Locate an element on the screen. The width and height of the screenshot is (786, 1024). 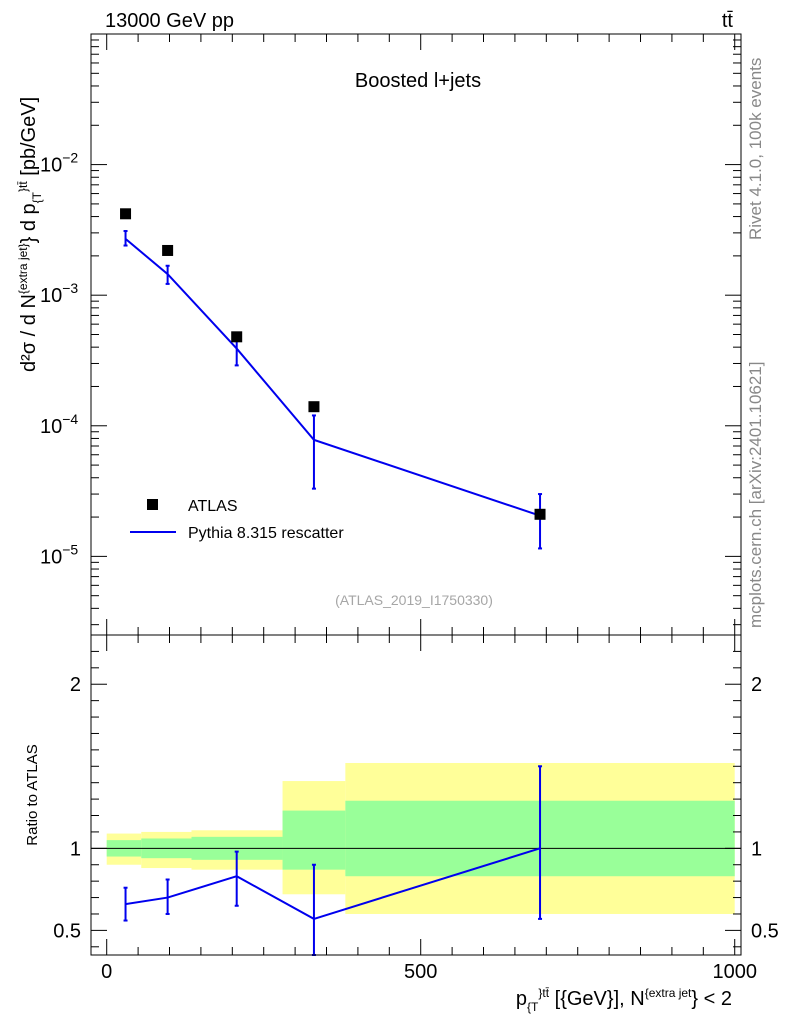
xlabel-n-sup: {extra jet is located at coordinates (668, 993).